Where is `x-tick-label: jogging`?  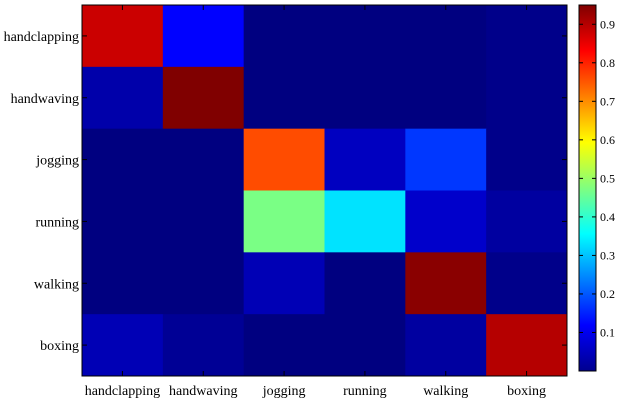 x-tick-label: jogging is located at coordinates (284, 391).